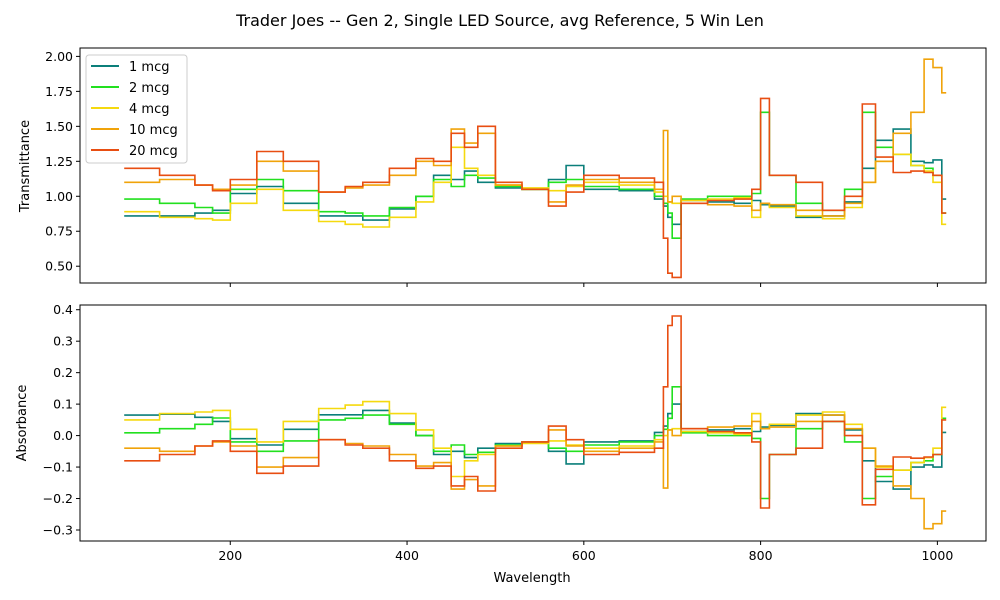 The image size is (1000, 600). Describe the element at coordinates (58, 529) in the screenshot. I see `absorbance-y-tick-label: −0.3` at that location.